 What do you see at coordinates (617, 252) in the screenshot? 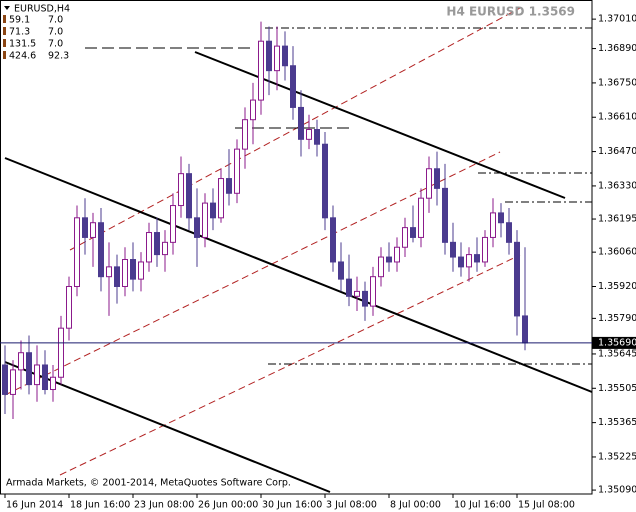
I see `y-tick-label: 1.36060` at bounding box center [617, 252].